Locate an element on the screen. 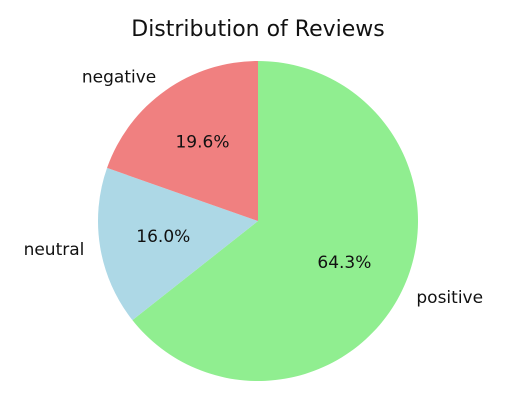 The width and height of the screenshot is (516, 403). pie-pct-label-neutral: 16.0% is located at coordinates (163, 237).